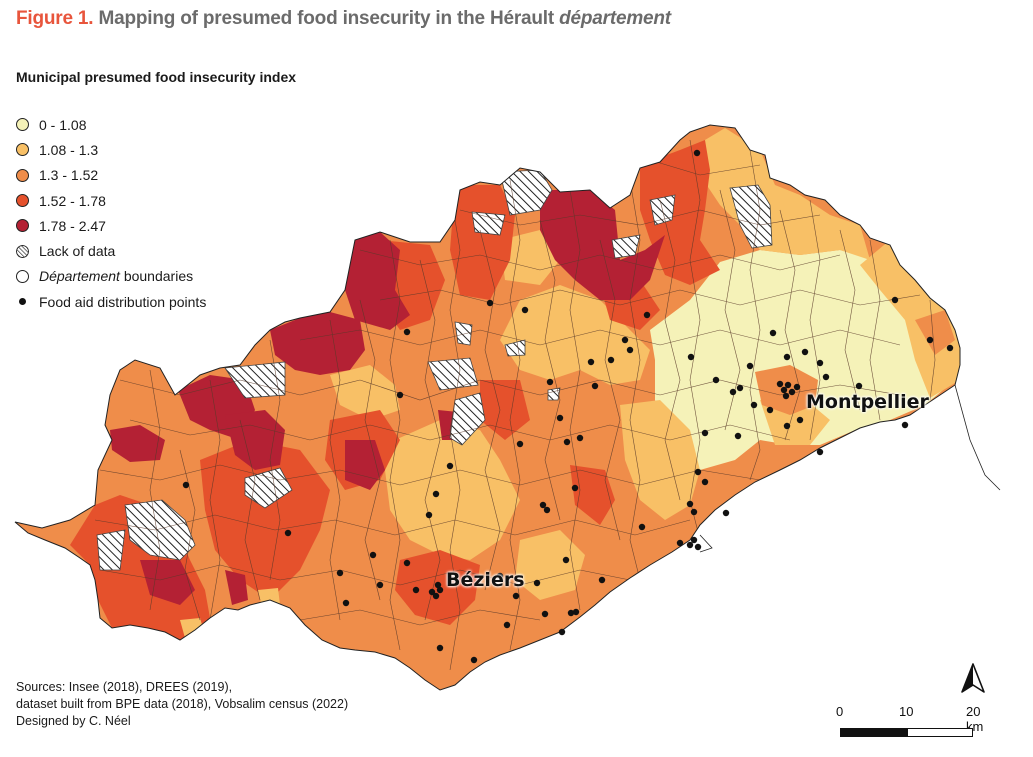  I want to click on legend-no-data: Lack of data, so click(111, 250).